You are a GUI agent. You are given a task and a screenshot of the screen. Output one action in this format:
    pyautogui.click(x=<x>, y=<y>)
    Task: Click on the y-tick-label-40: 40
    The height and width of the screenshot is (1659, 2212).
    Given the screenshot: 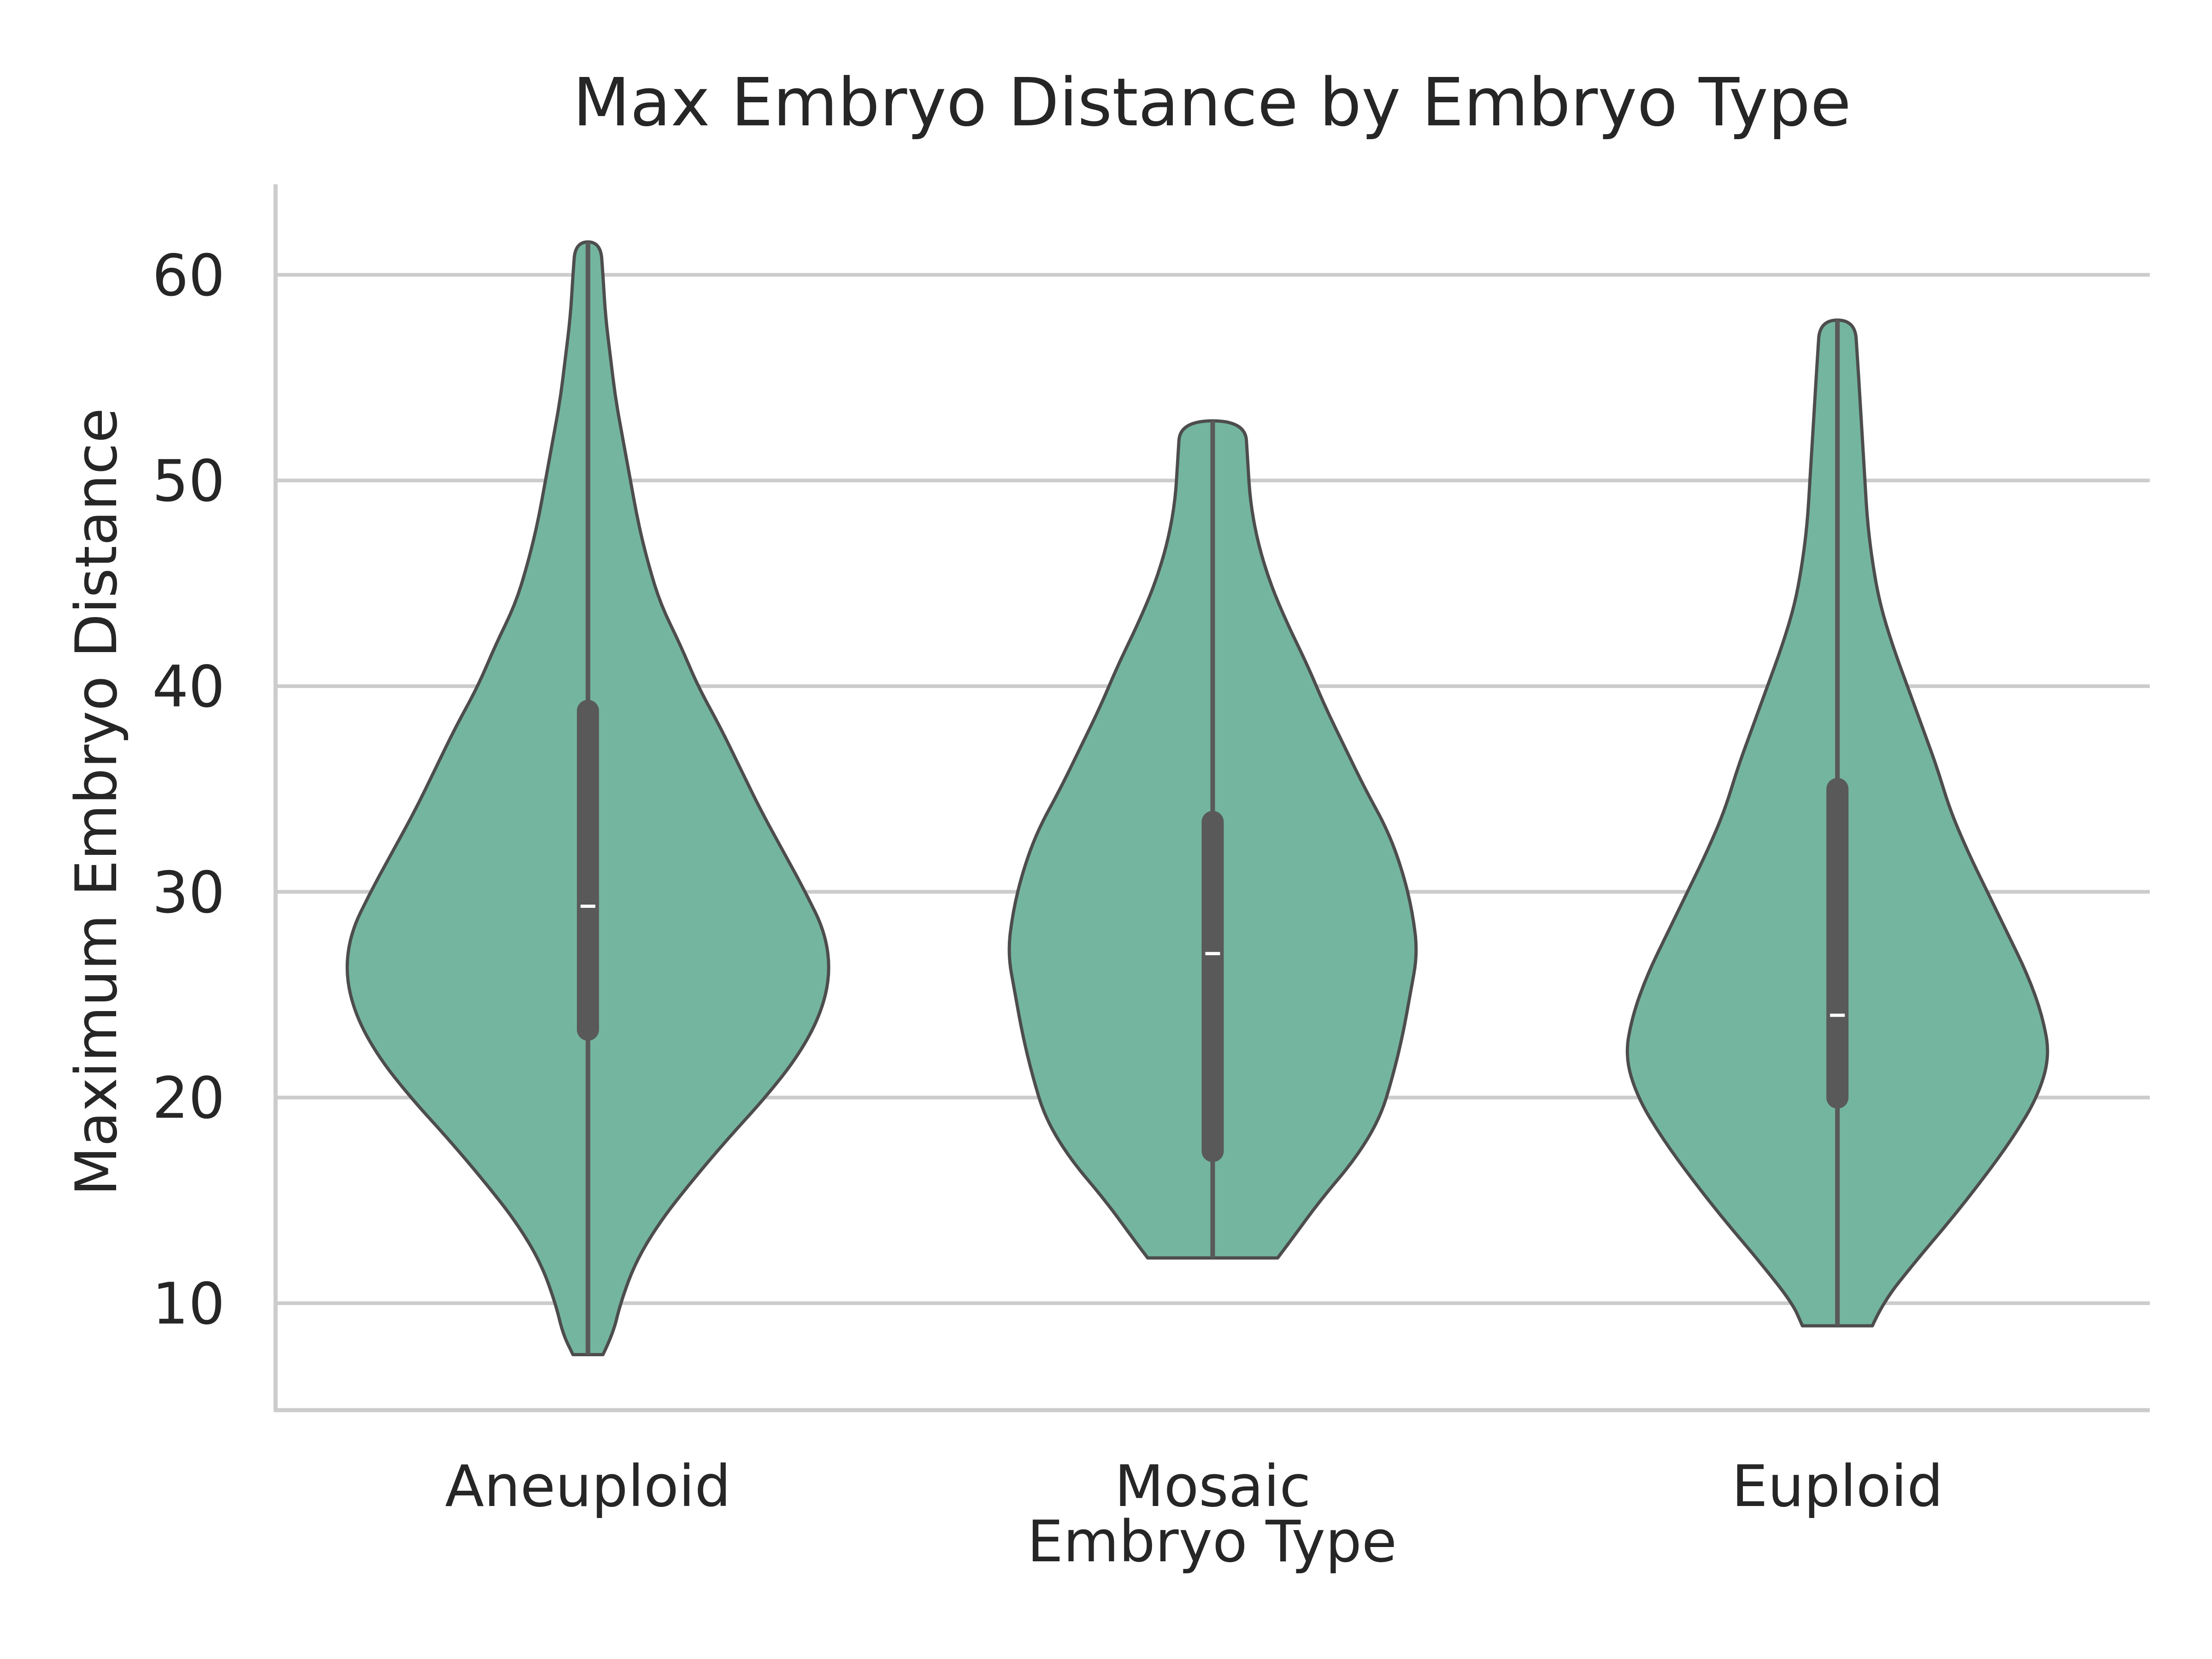 What is the action you would take?
    pyautogui.click(x=188, y=687)
    